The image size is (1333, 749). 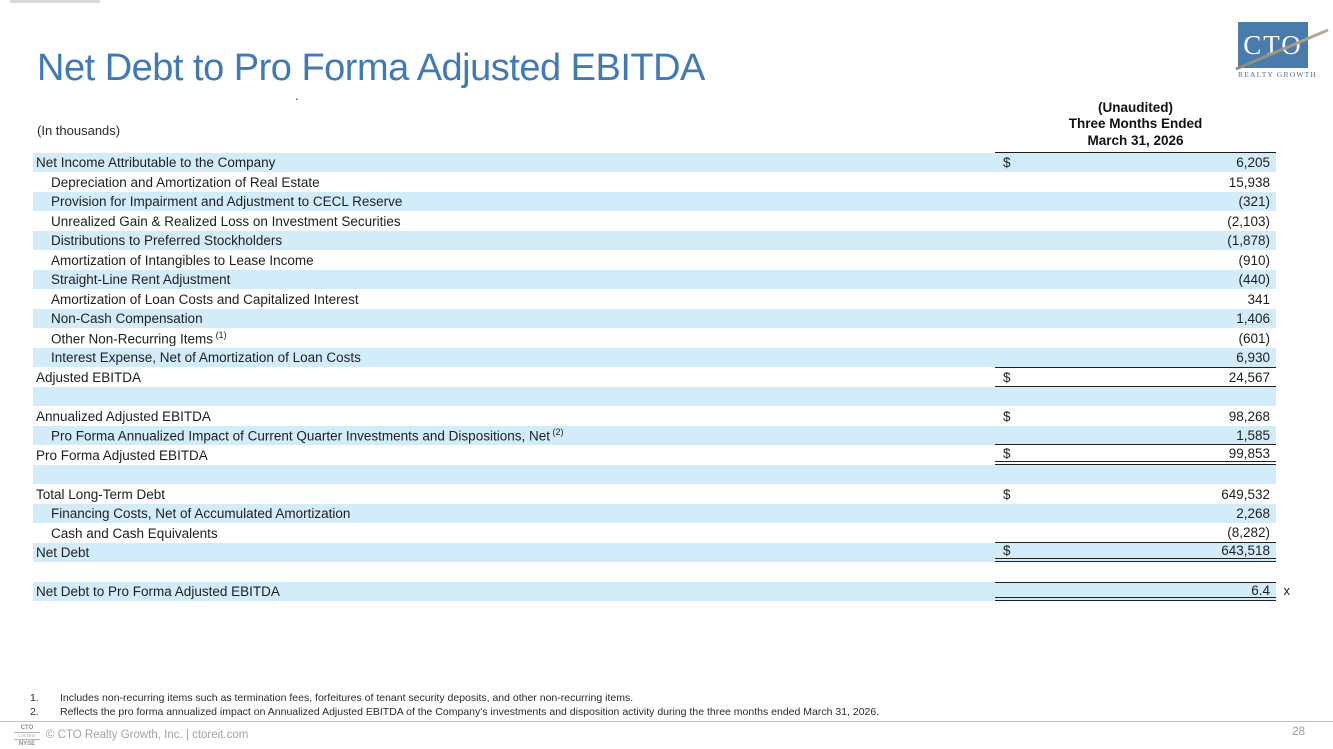 I want to click on row-amount-cell: 341, so click(x=1135, y=299).